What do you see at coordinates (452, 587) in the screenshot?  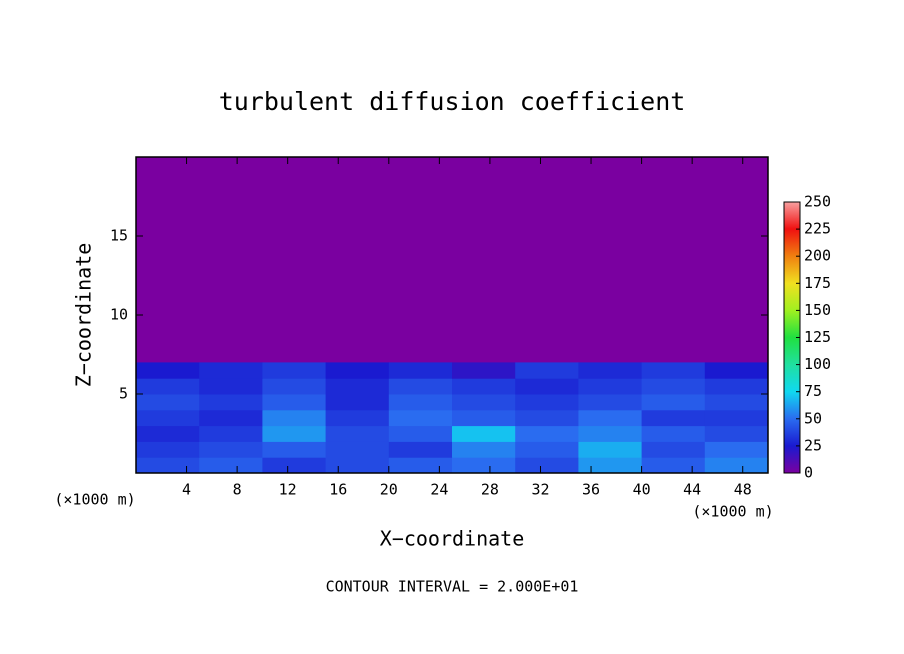 I see `contour-note: CONTOUR INTERVAL = 2.000E+01` at bounding box center [452, 587].